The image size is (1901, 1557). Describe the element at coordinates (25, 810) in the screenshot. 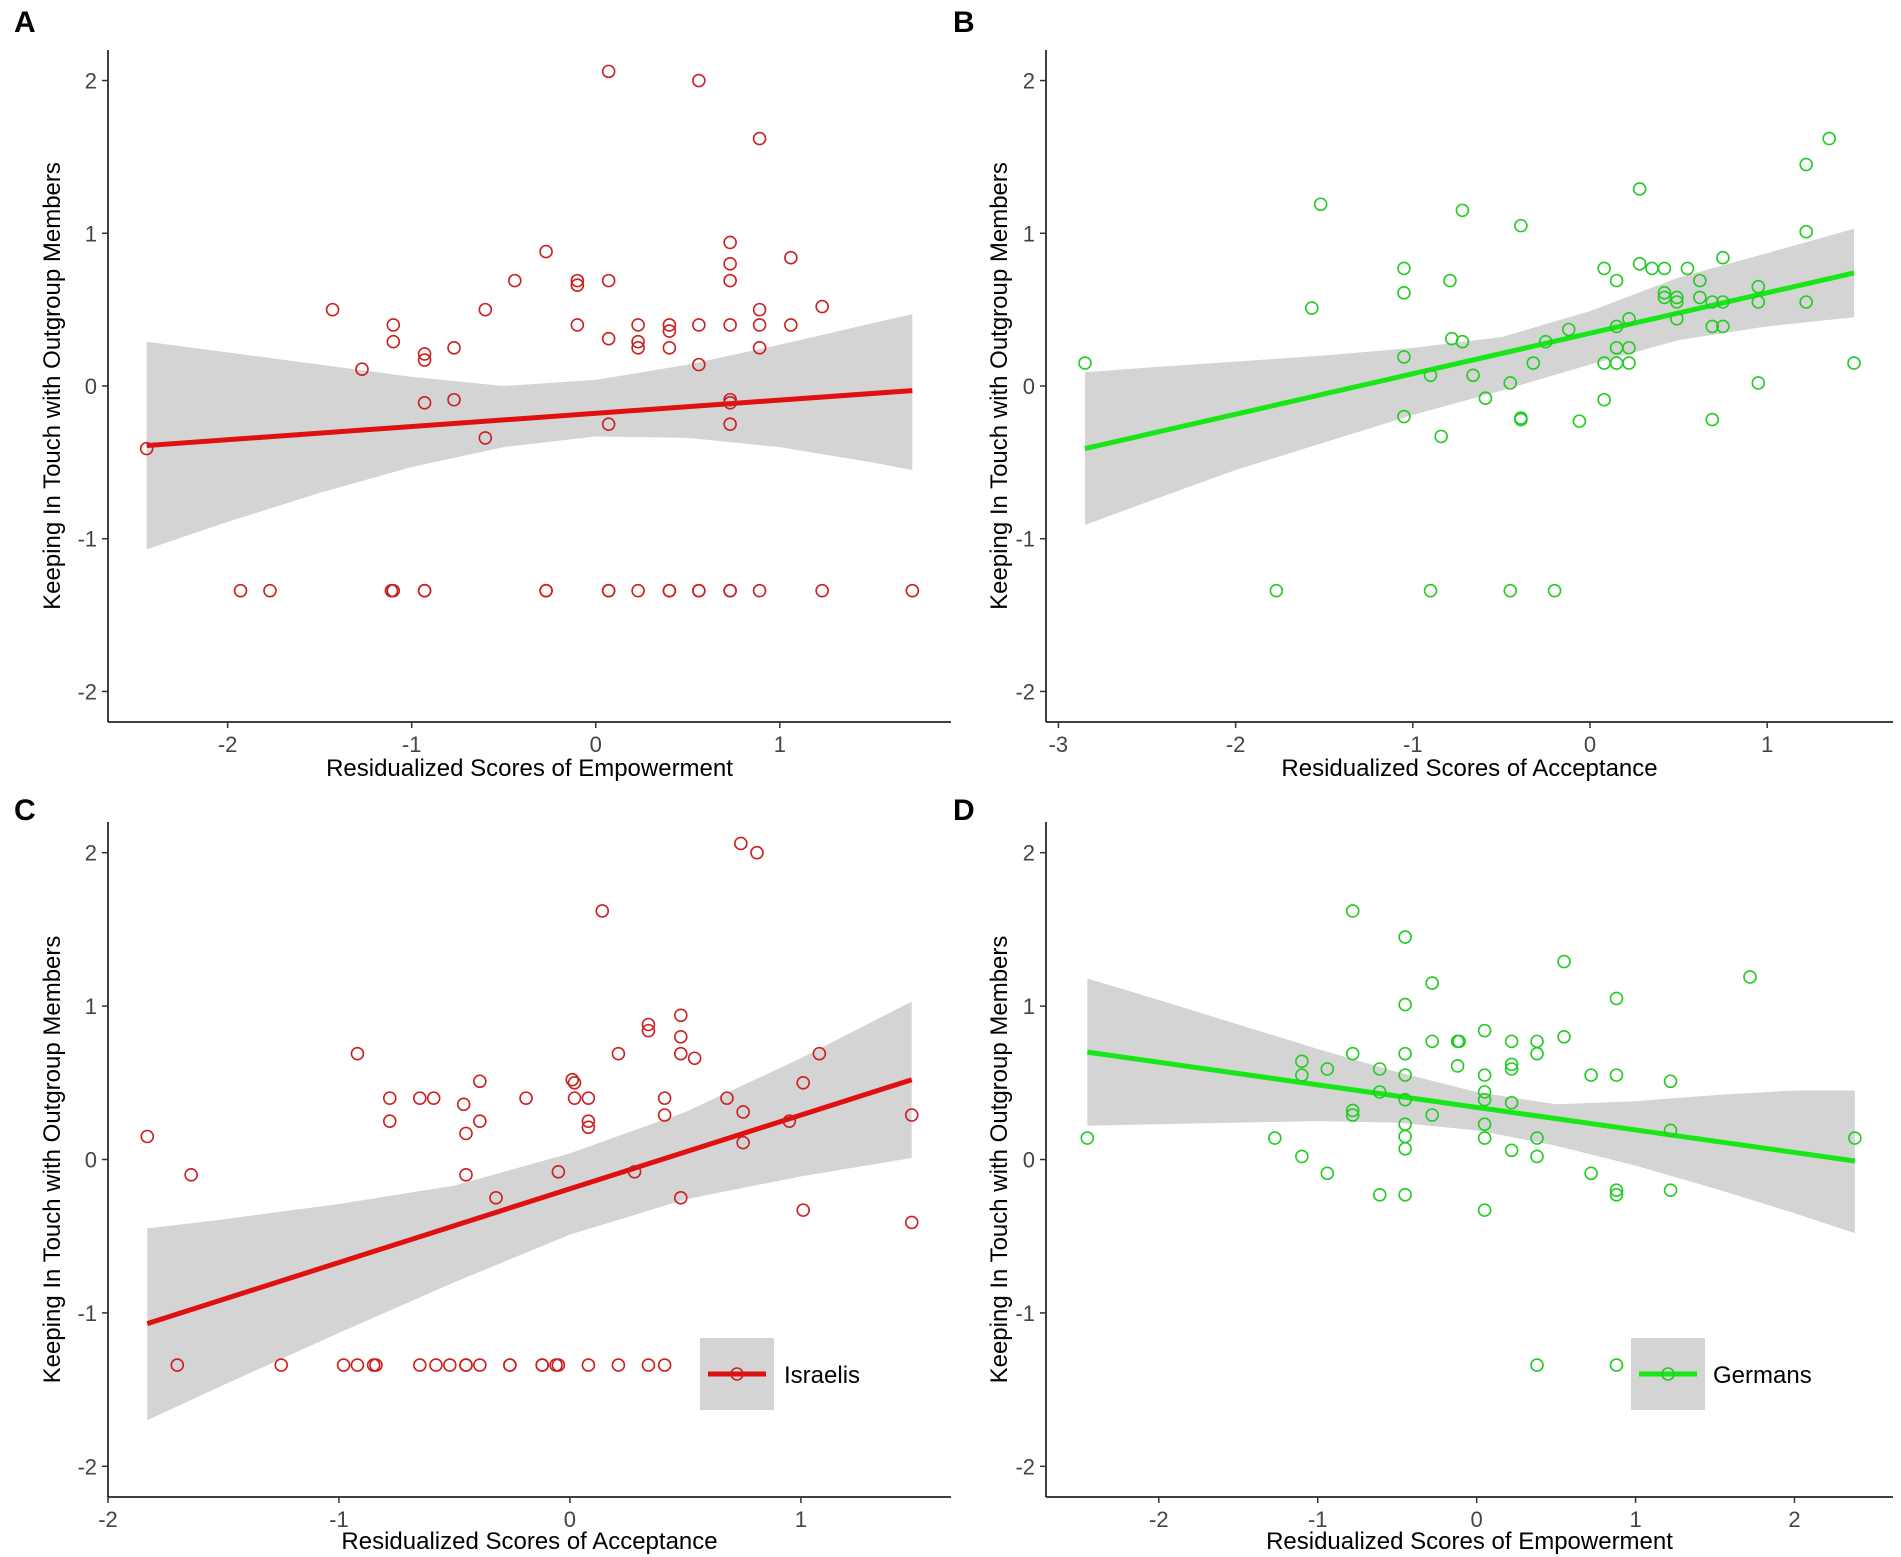

I see `panel-label: C` at that location.